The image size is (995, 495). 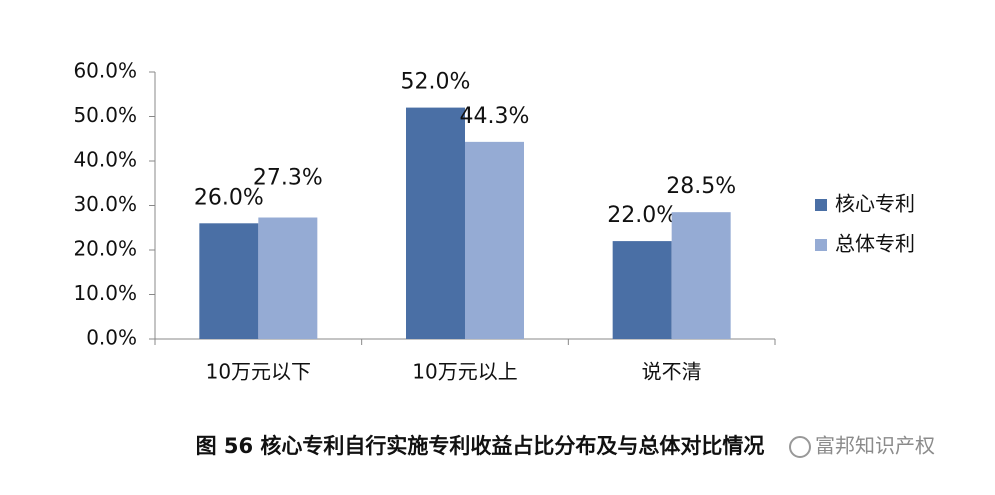 I want to click on x-tick-label: 10万元以下, so click(x=258, y=372).